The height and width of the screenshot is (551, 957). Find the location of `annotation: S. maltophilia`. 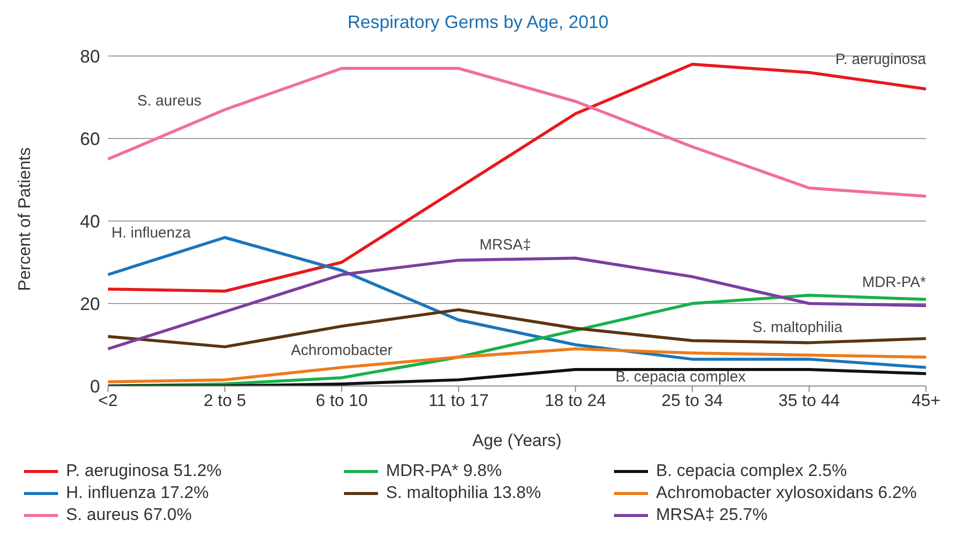

annotation: S. maltophilia is located at coordinates (798, 327).